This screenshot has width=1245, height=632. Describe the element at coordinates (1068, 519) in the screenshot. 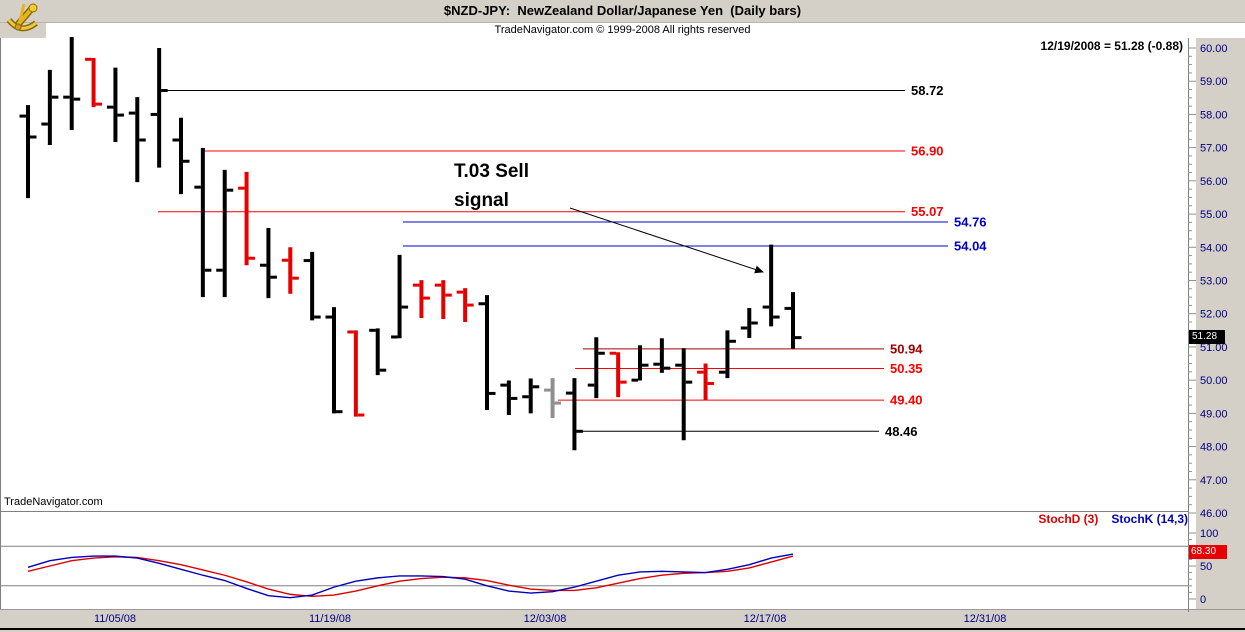

I see `legend-stochd: StochD (3)` at that location.